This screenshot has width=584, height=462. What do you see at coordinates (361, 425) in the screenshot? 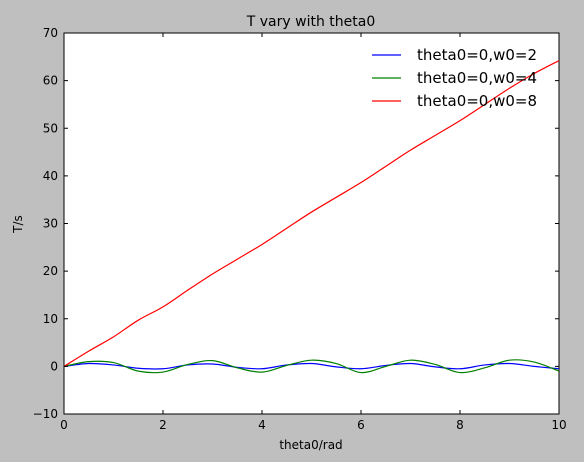
I see `x-tick-label: 6` at bounding box center [361, 425].